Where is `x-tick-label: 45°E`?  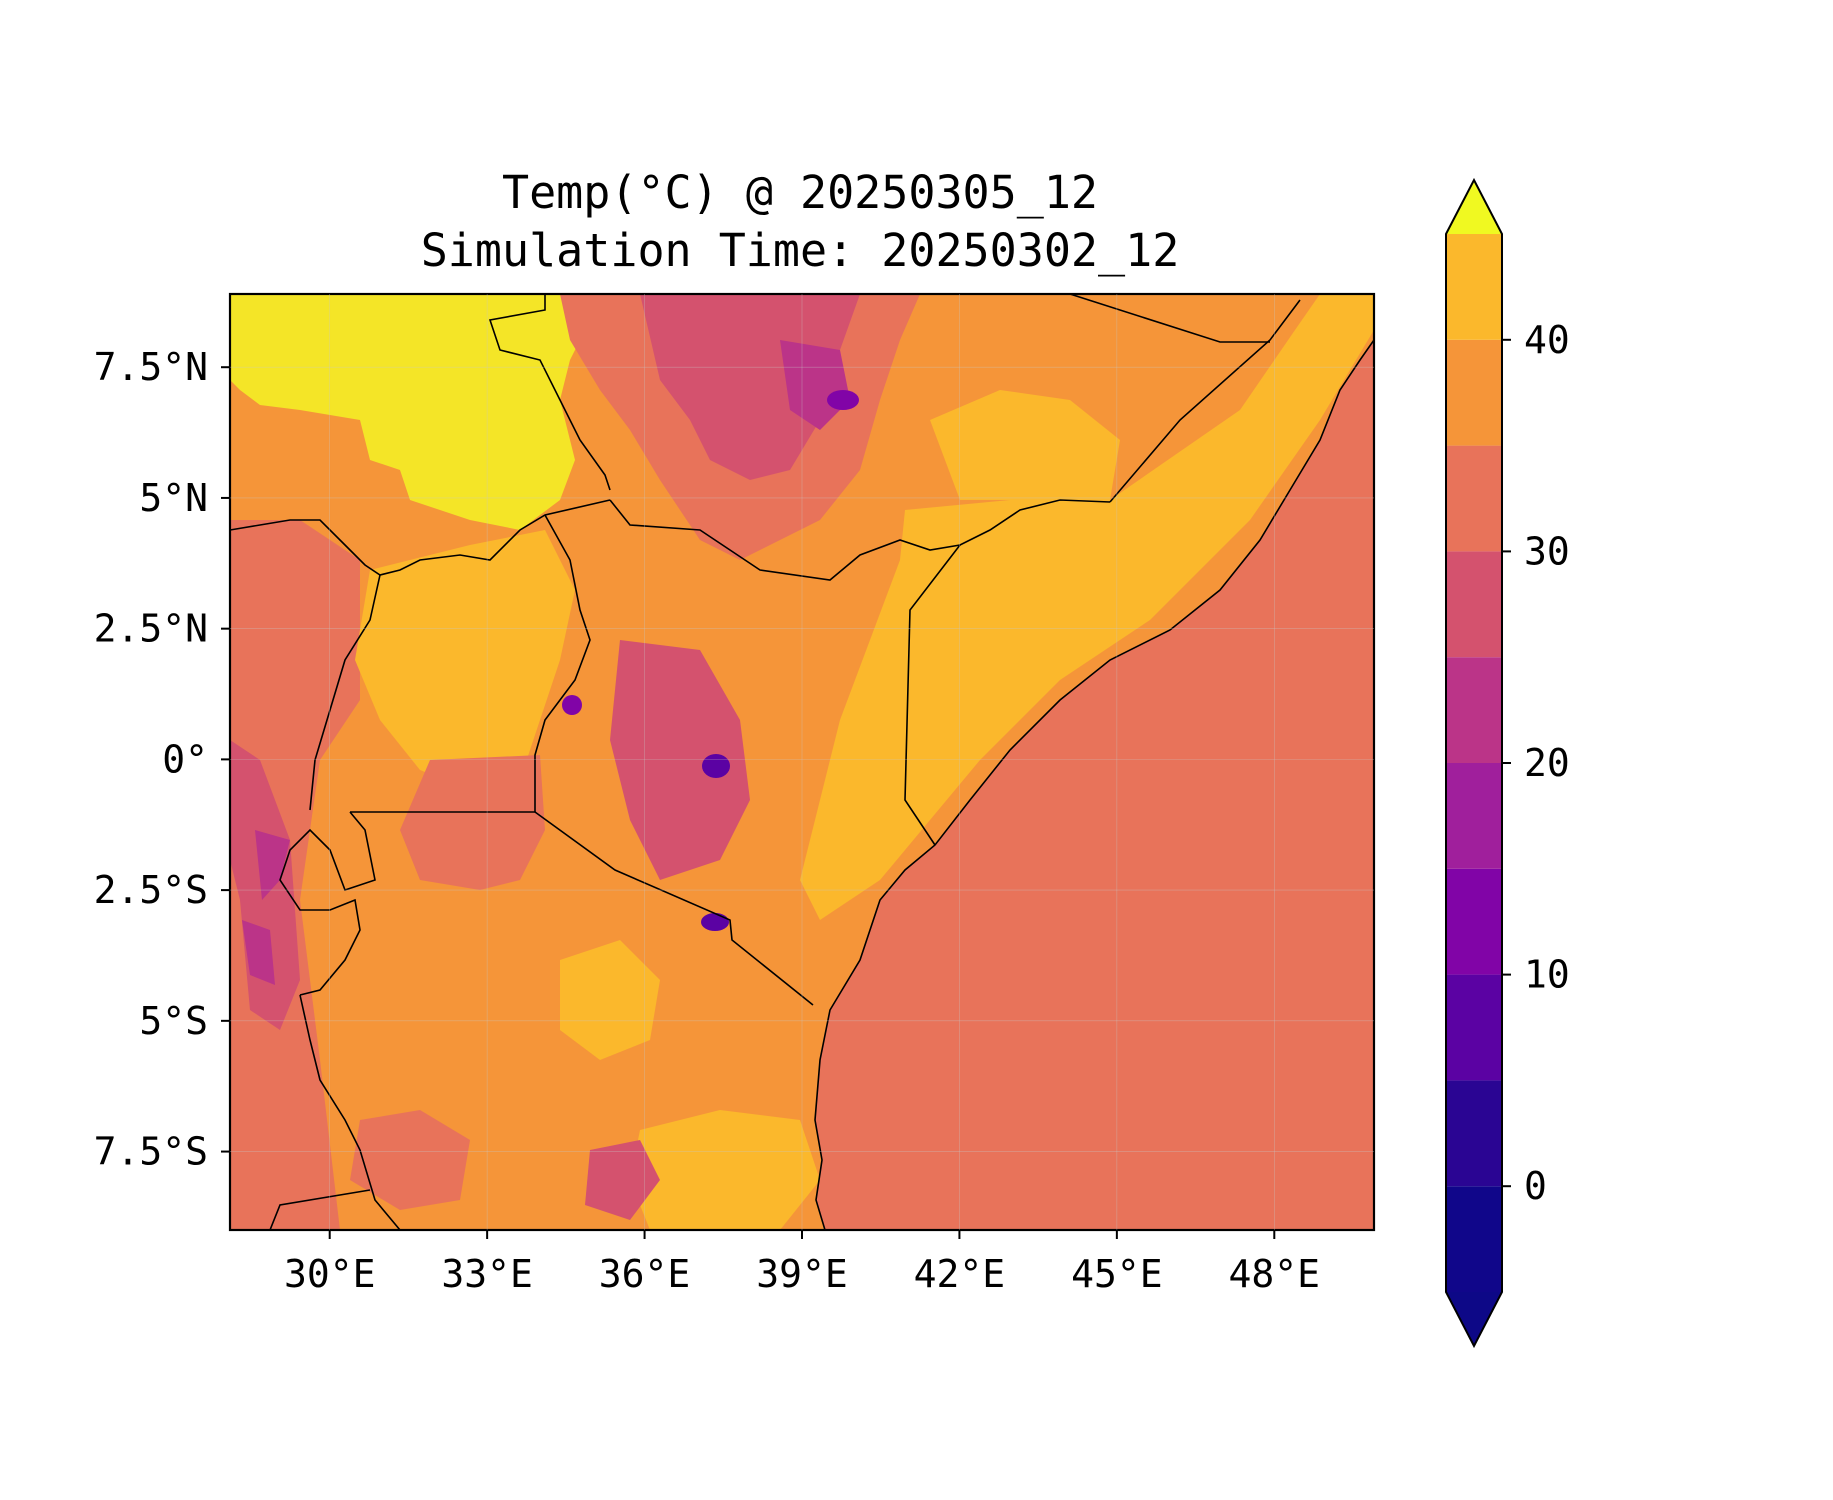 x-tick-label: 45°E is located at coordinates (1117, 1274).